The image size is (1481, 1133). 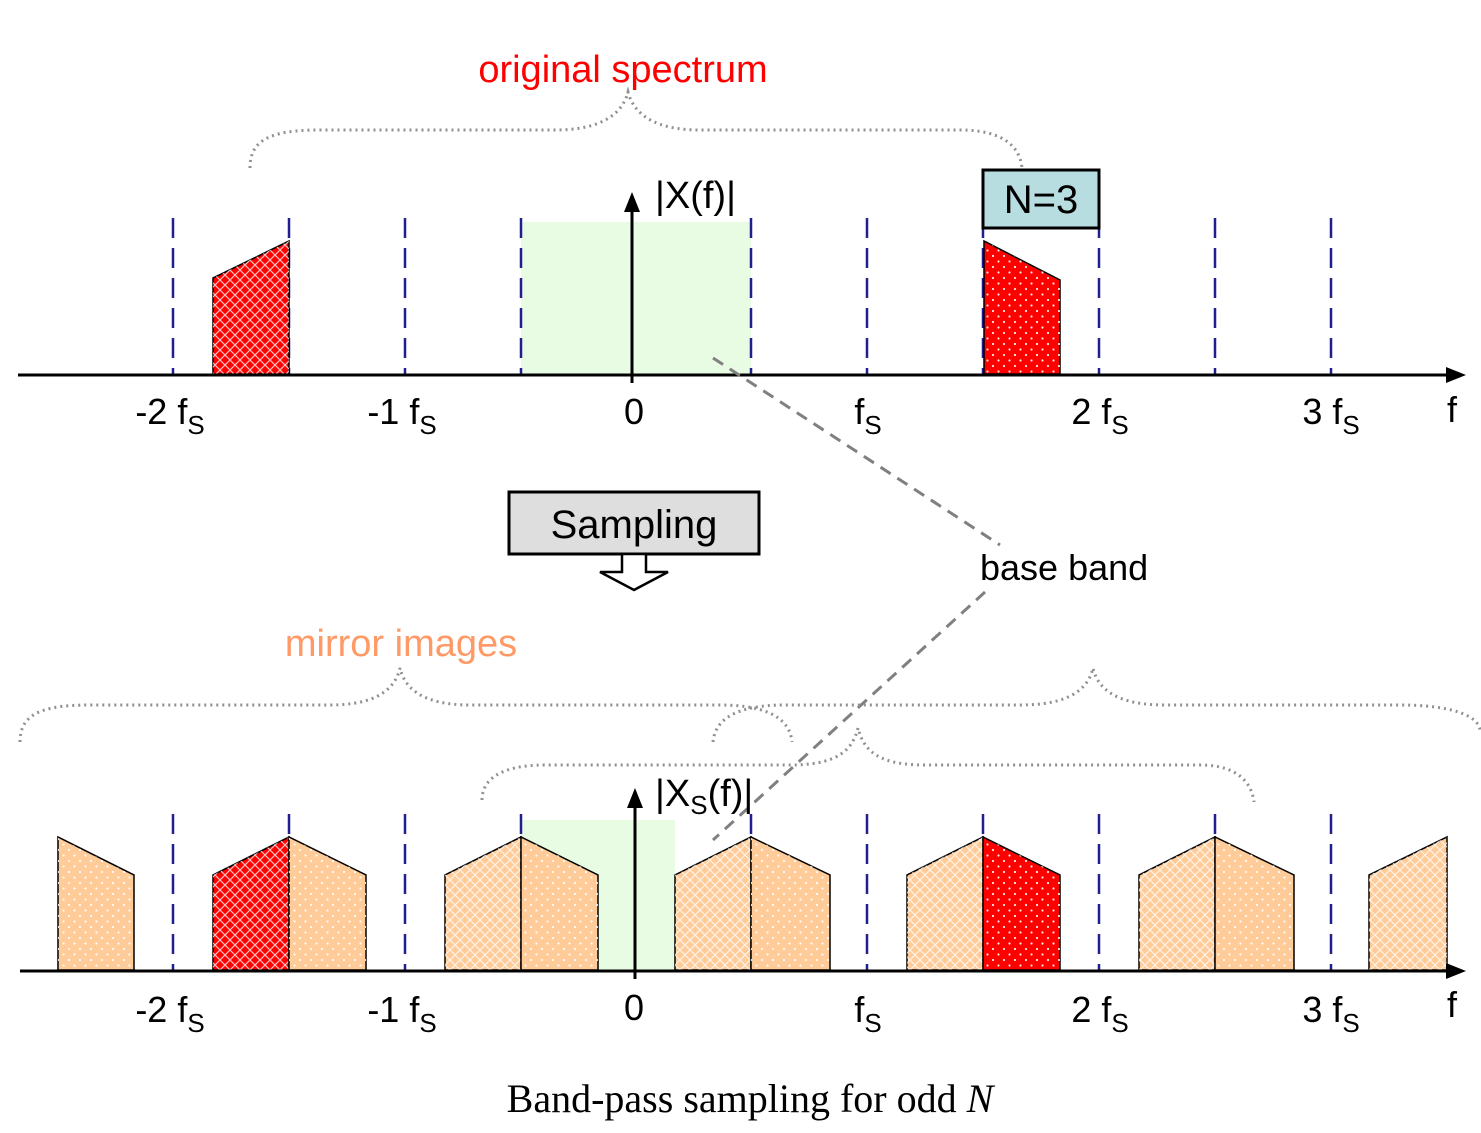 I want to click on bottom-tick-2fs: 2 fS, so click(x=1099, y=1013).